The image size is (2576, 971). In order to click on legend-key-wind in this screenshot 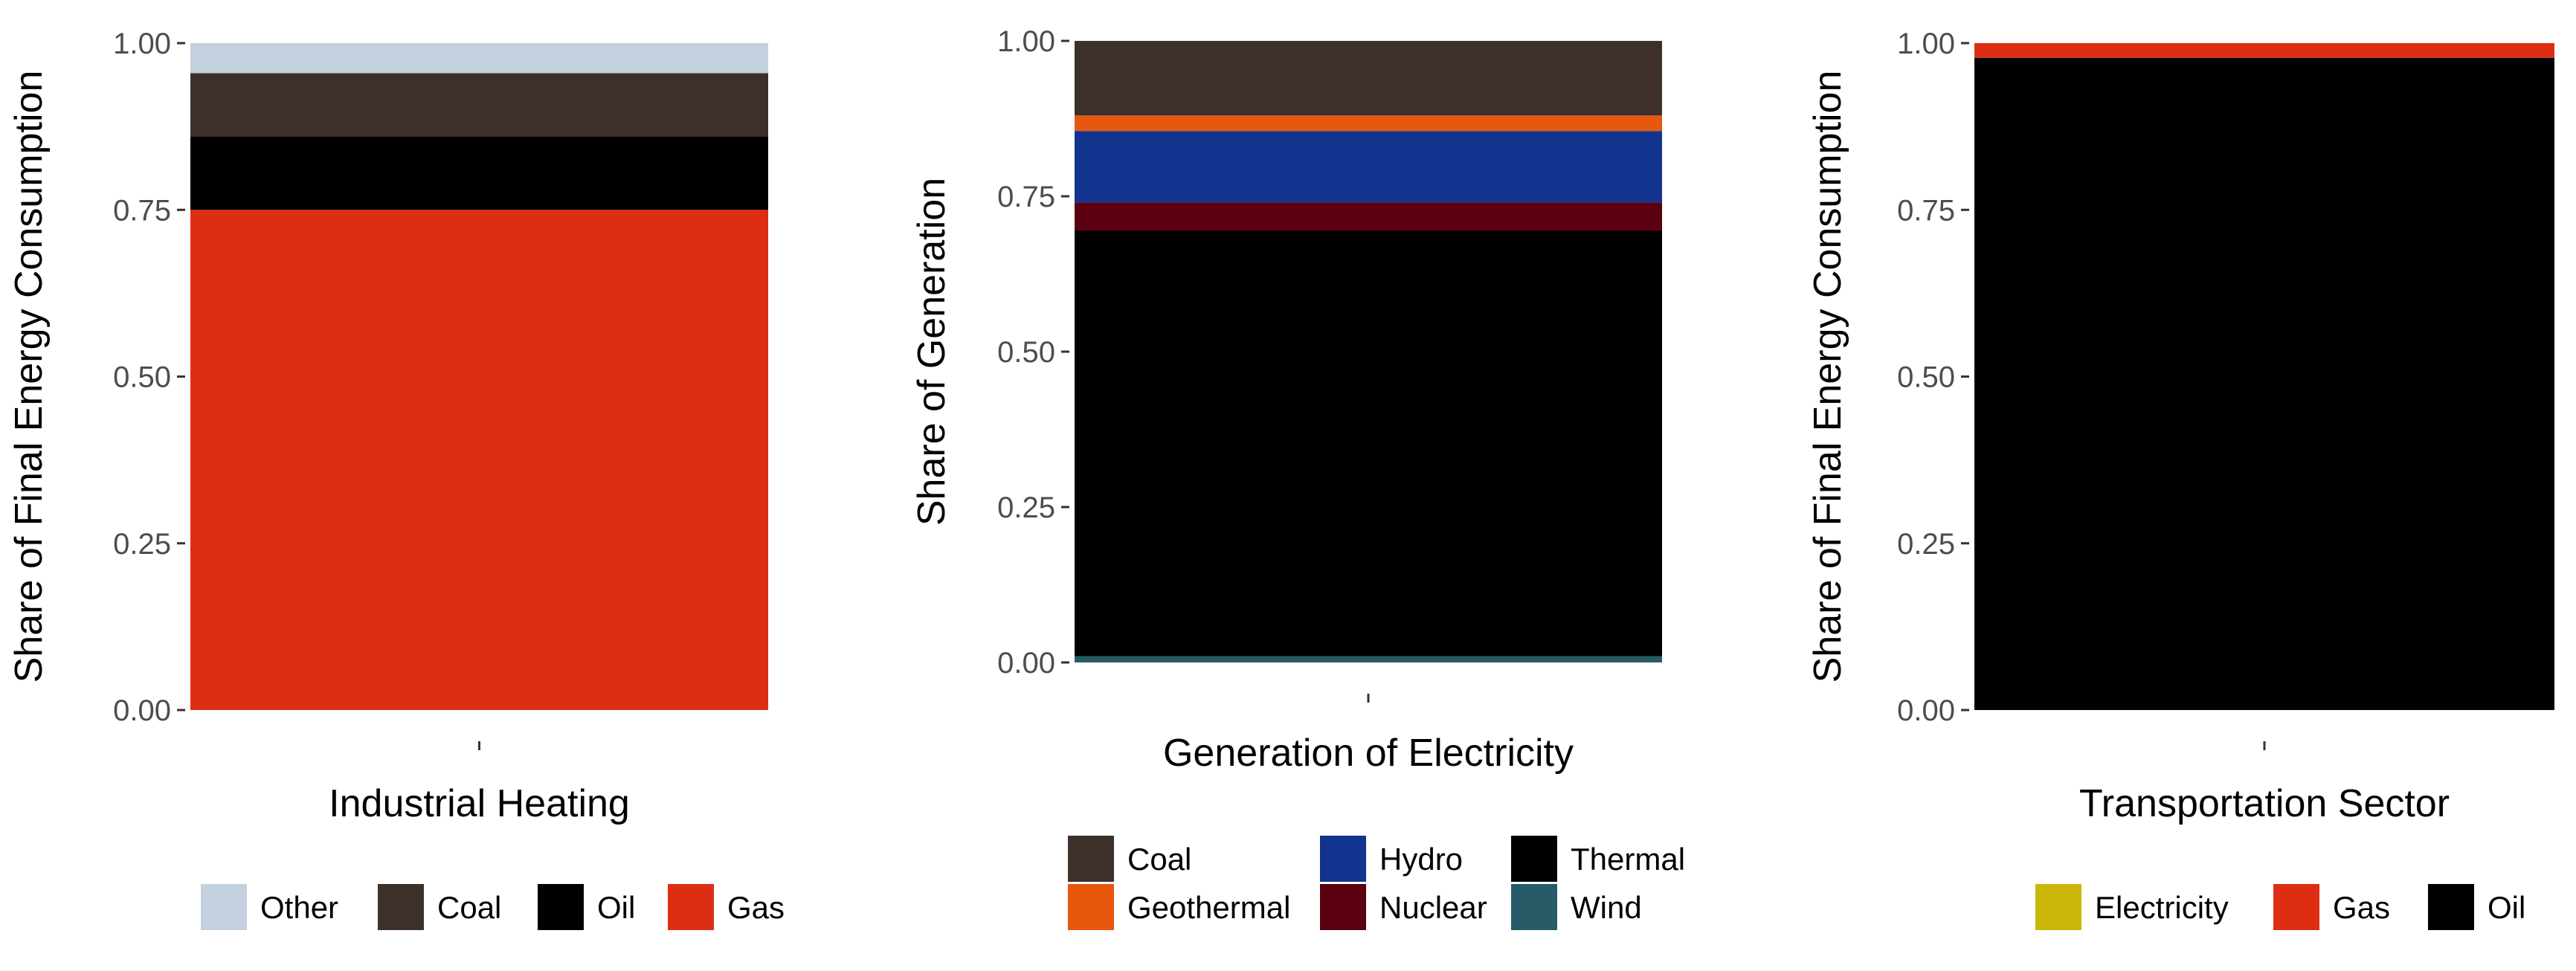, I will do `click(1534, 907)`.